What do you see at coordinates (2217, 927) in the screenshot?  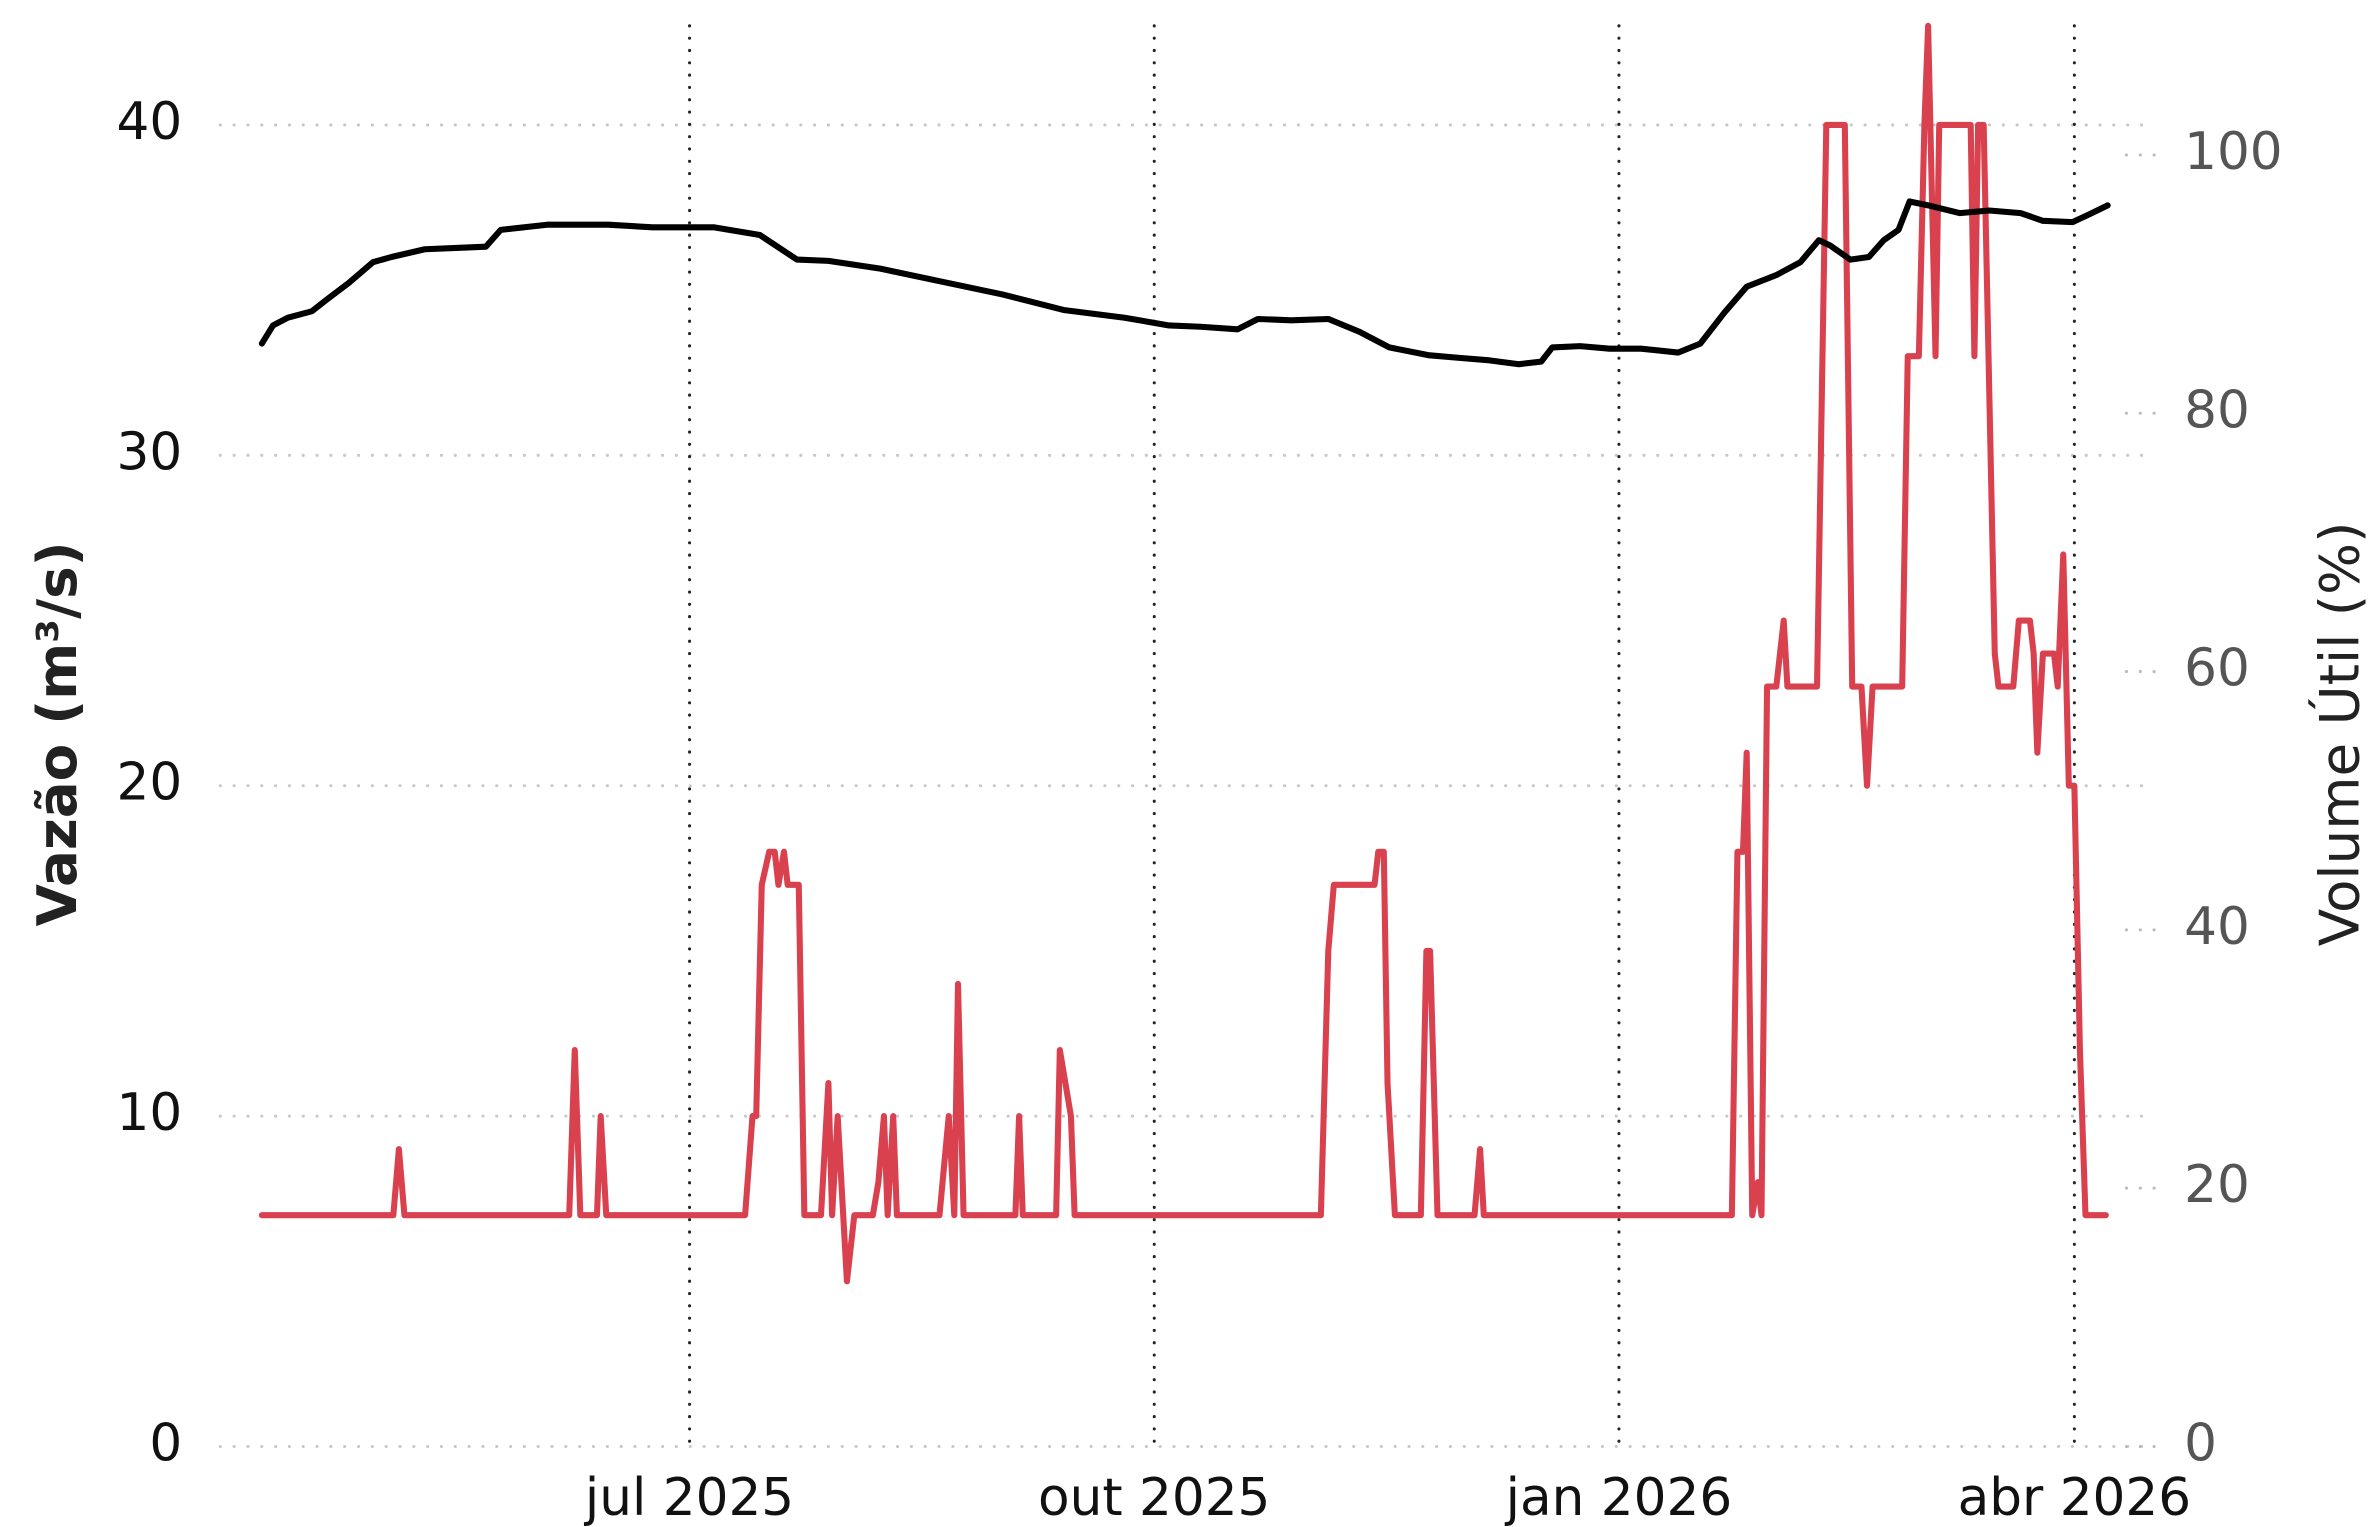 I see `y2-tick-label: 40` at bounding box center [2217, 927].